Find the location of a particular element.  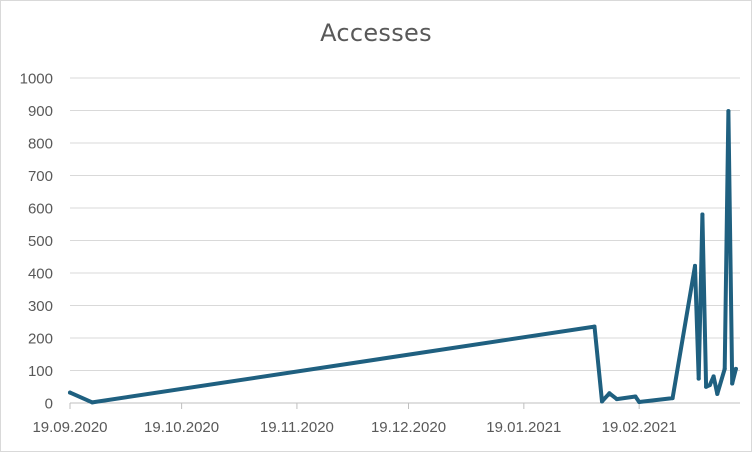

x-tick-label: 19.02.2021 is located at coordinates (639, 427).